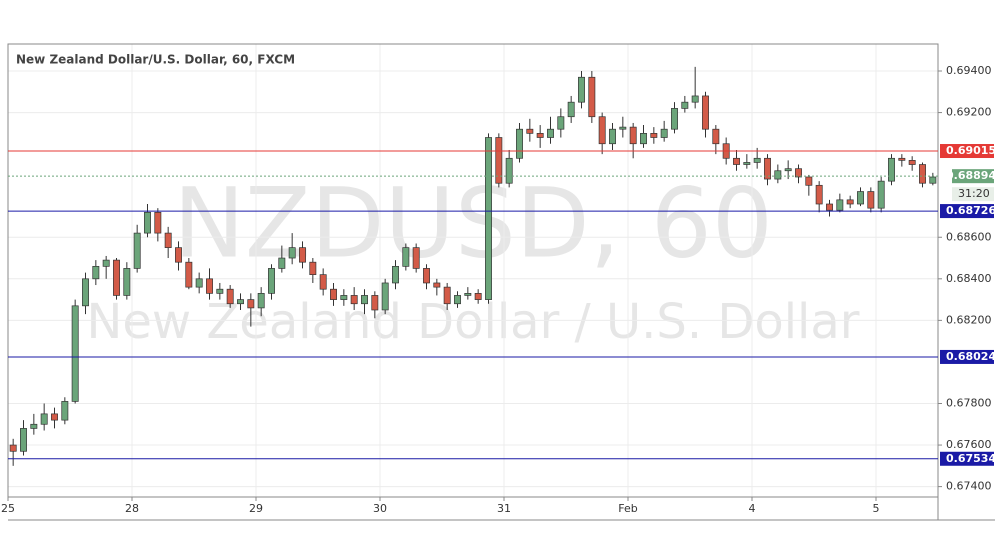 The image size is (1002, 557). I want to click on watermark: New Zealand Dollar / U.S. Dollar, so click(472, 322).